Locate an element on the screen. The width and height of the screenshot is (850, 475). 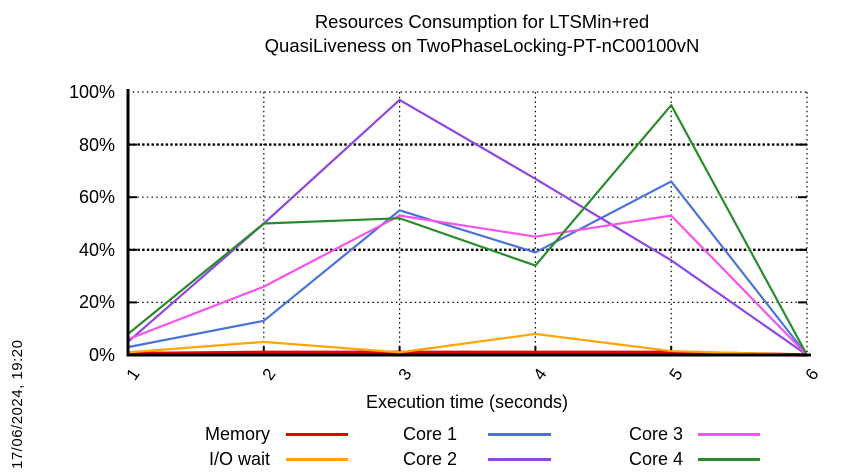
y-tick-label-60: 60% is located at coordinates (96, 197).